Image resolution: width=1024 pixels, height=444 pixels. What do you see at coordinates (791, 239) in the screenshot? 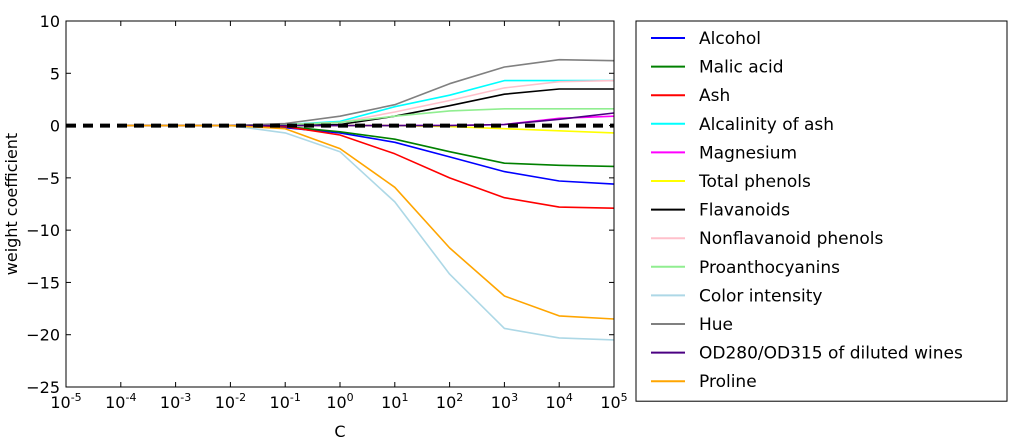
I see `legend-label-7: Nonflavanoid phenols` at bounding box center [791, 239].